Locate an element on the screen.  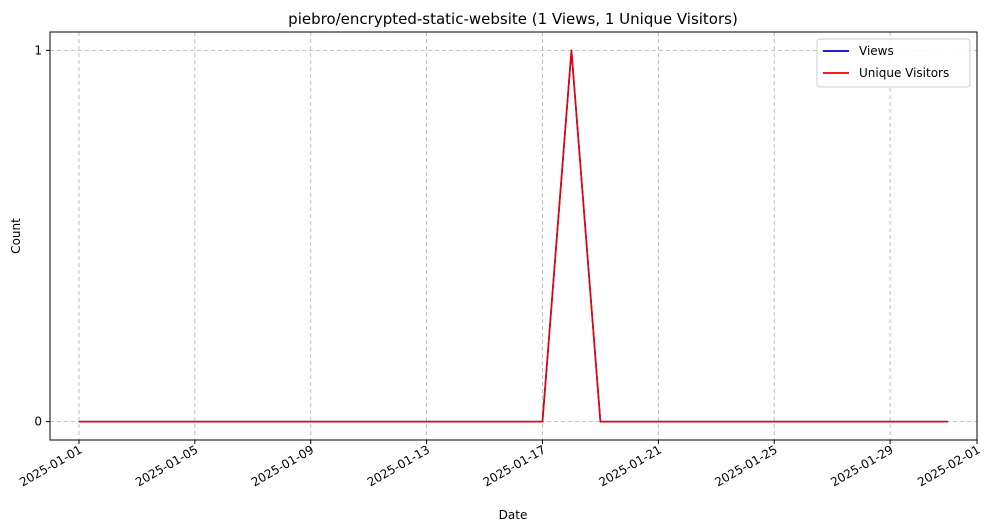
legend: Views Unique Visitors is located at coordinates (893, 63).